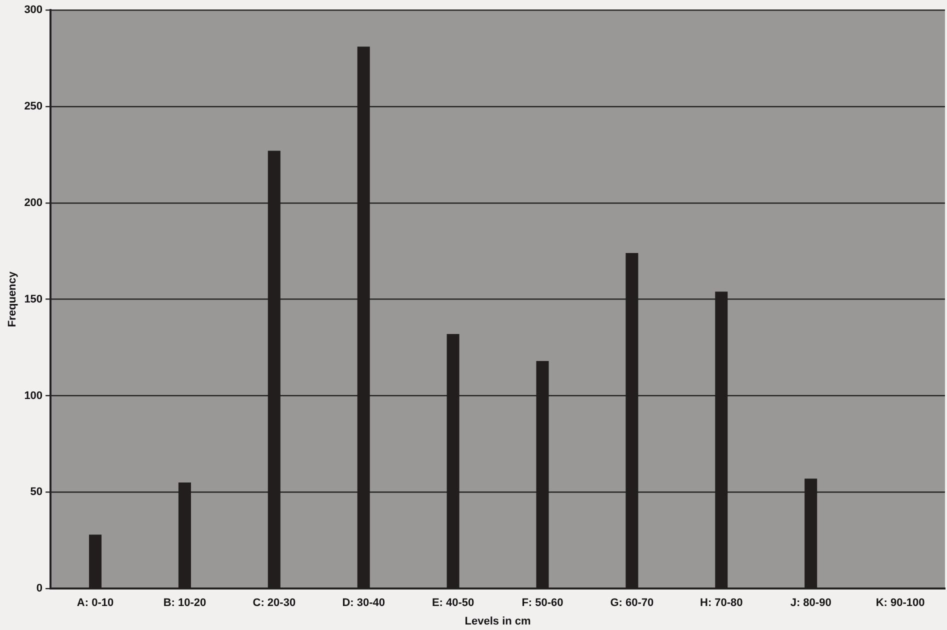  Describe the element at coordinates (184, 603) in the screenshot. I see `x-tick-label: B: 10-20` at that location.